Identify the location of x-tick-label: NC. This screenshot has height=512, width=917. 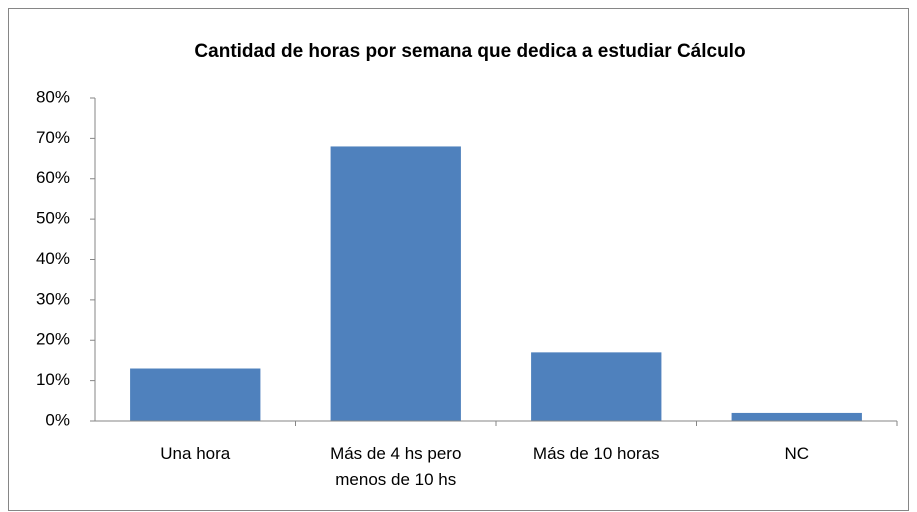
(797, 453).